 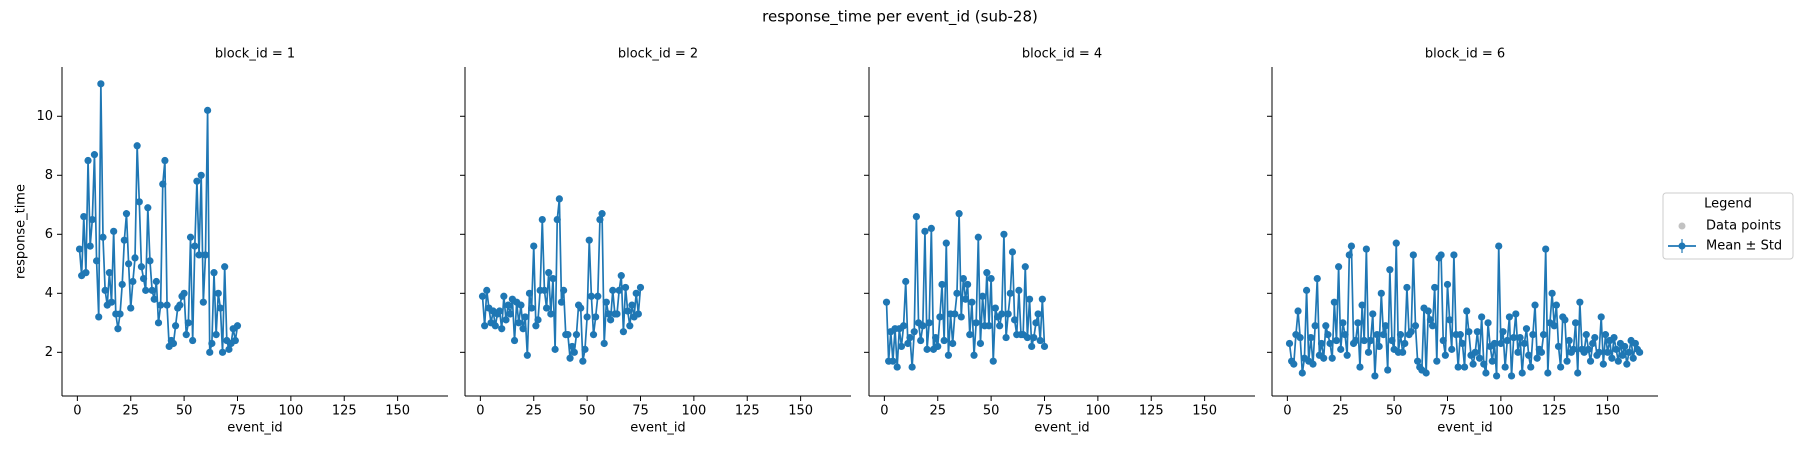 What do you see at coordinates (1743, 226) in the screenshot?
I see `legend-label: Data points` at bounding box center [1743, 226].